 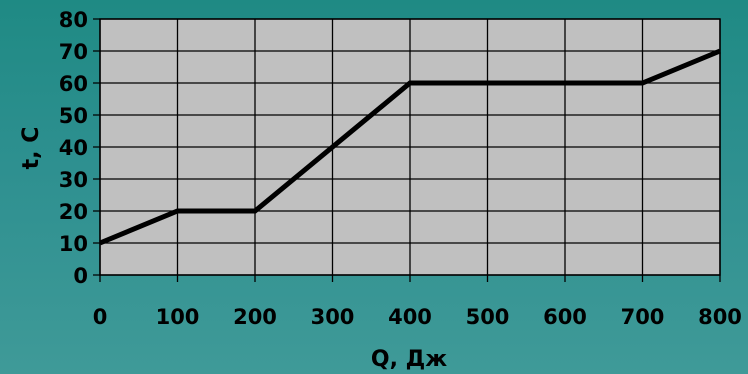 I want to click on x-tick-label: 0, so click(x=100, y=317).